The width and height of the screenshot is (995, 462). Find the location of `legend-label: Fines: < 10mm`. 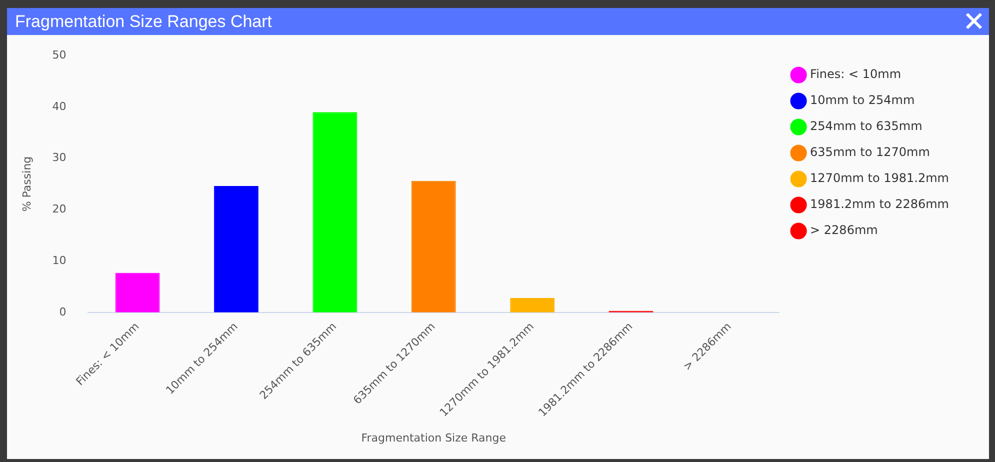

legend-label: Fines: < 10mm is located at coordinates (856, 74).